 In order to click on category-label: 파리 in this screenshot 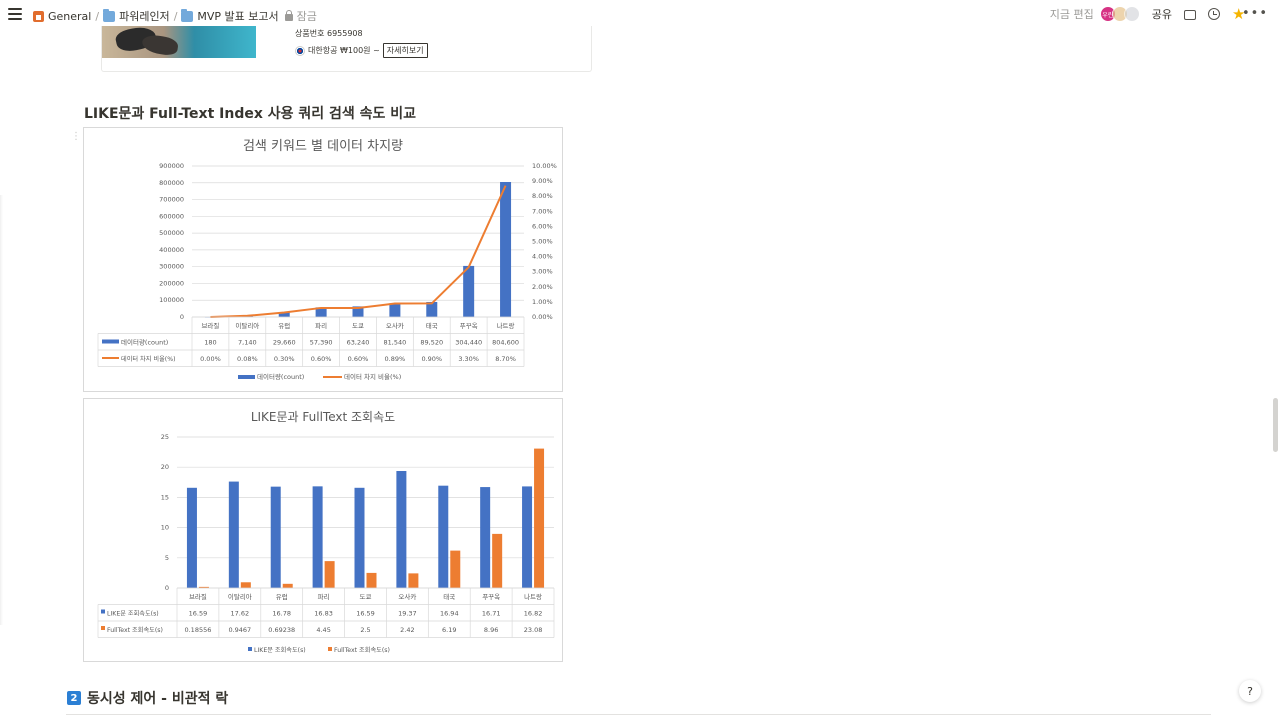, I will do `click(321, 325)`.